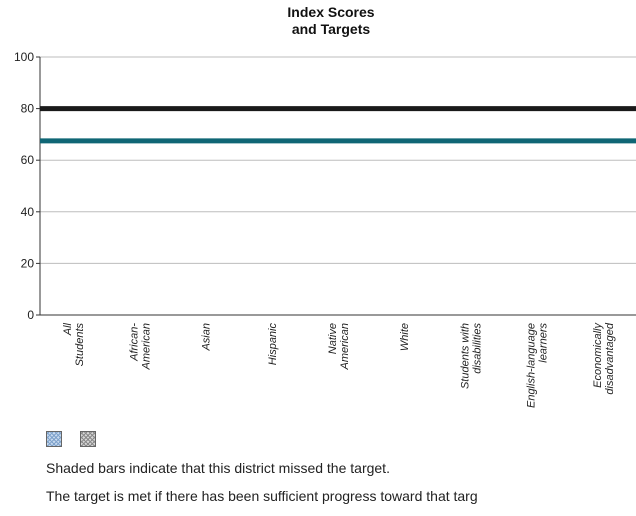 The width and height of the screenshot is (636, 516). I want to click on category-label-line: African-, so click(134, 342).